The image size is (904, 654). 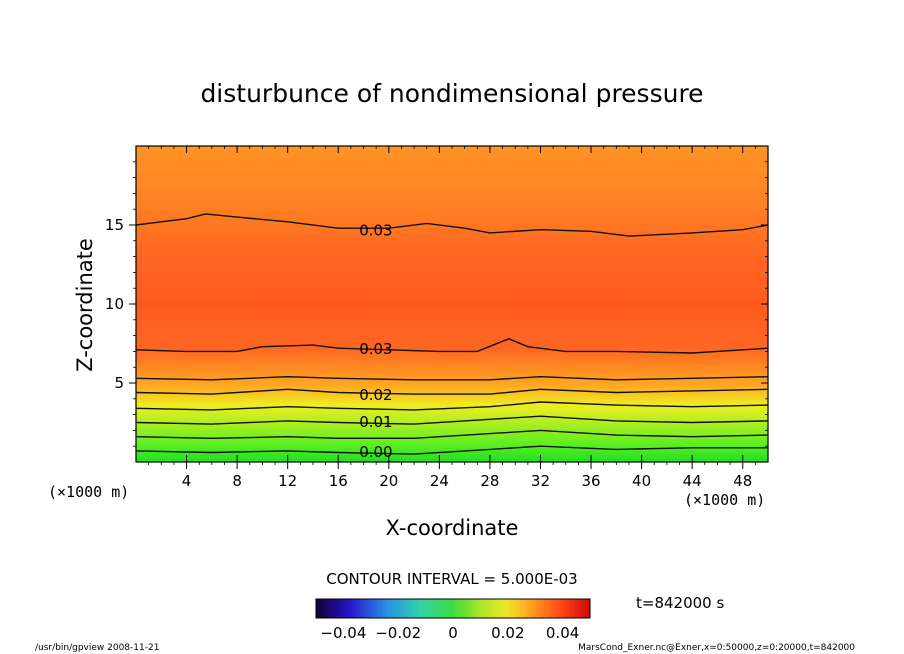 What do you see at coordinates (724, 500) in the screenshot?
I see `x-unit-right-label: (×1000 m)` at bounding box center [724, 500].